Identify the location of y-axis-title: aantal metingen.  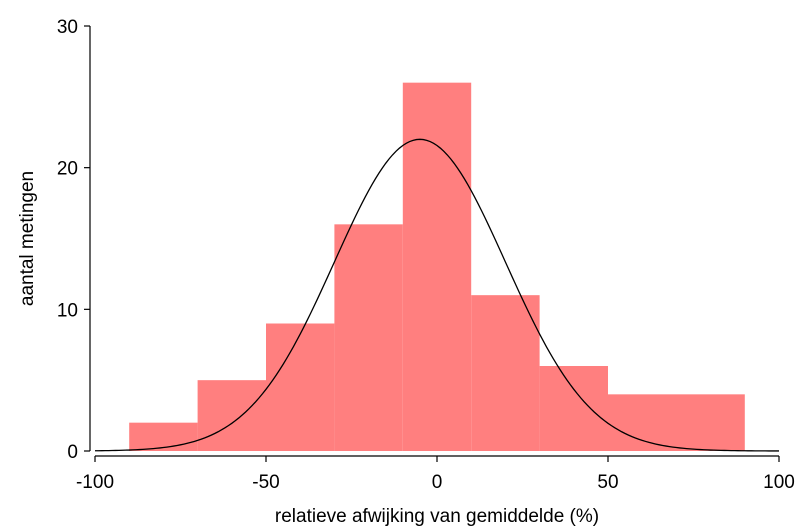
(27, 238).